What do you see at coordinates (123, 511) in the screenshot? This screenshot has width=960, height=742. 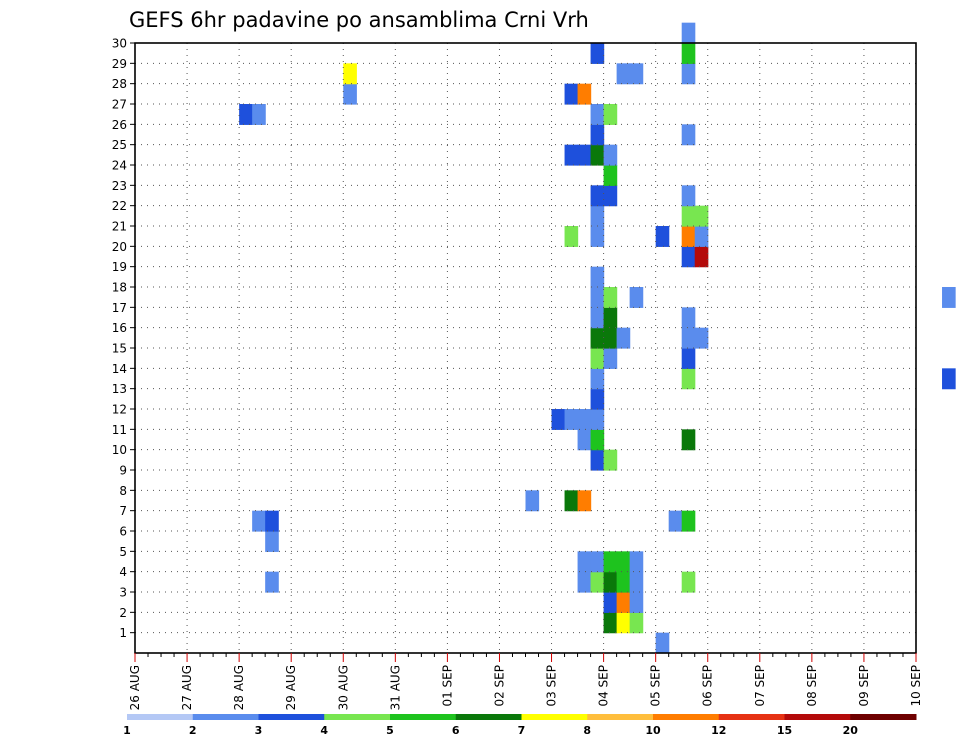 I see `y-tick-label: 7` at bounding box center [123, 511].